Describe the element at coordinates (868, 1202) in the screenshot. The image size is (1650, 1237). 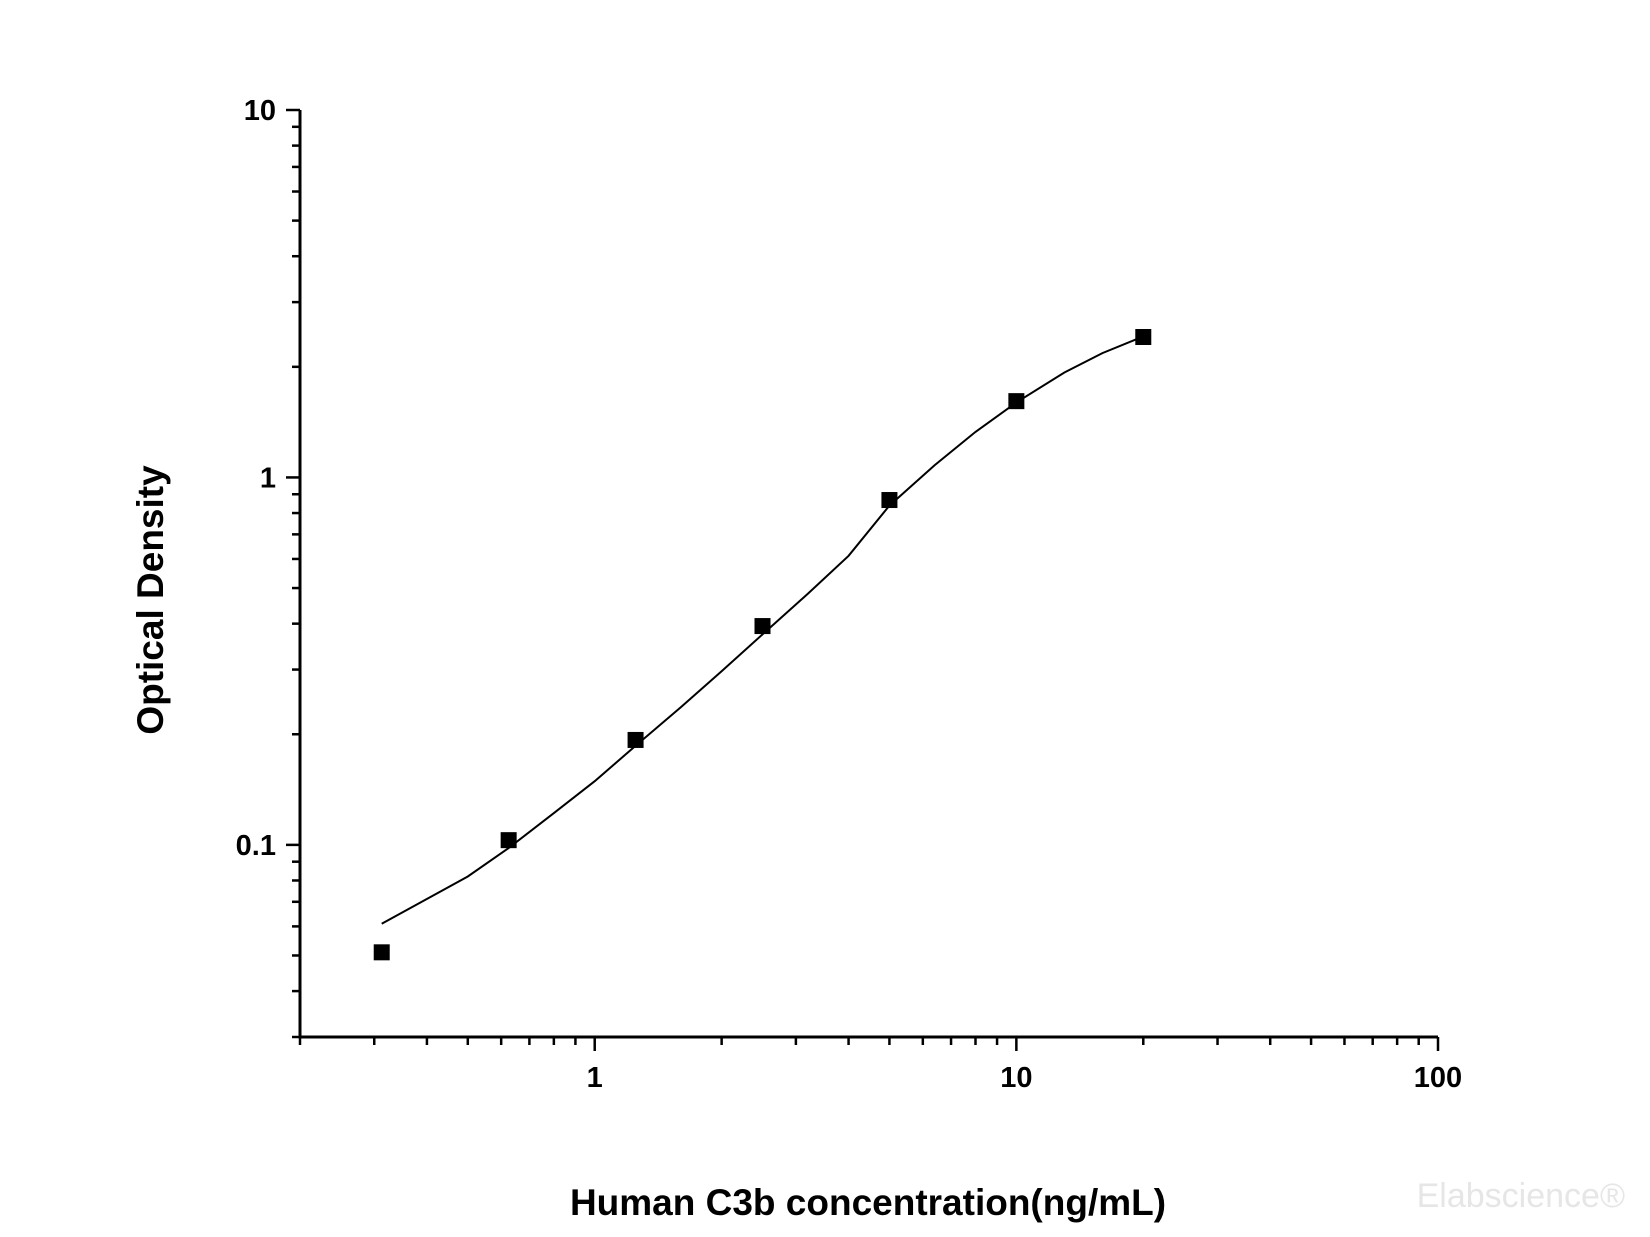
I see `x-axis-title: Human C3b concentration(ng/mL)` at that location.